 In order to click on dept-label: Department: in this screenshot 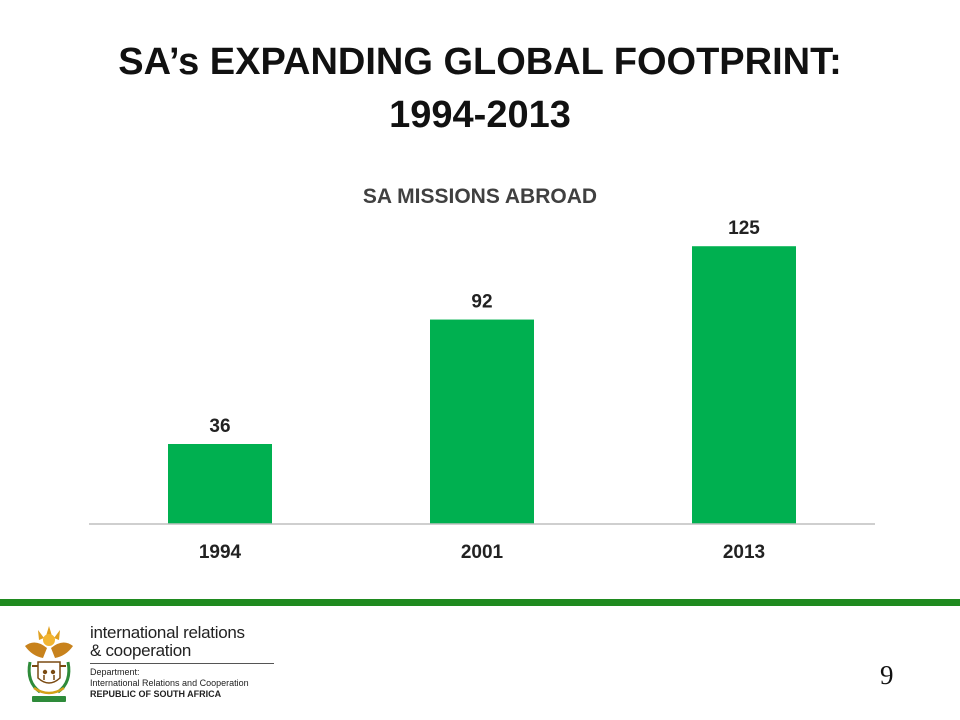, I will do `click(115, 672)`.